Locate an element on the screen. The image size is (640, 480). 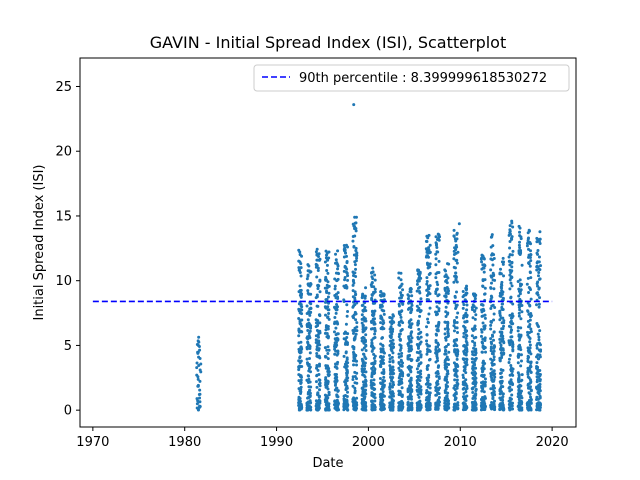
y-tick-label: 5 is located at coordinates (68, 346).